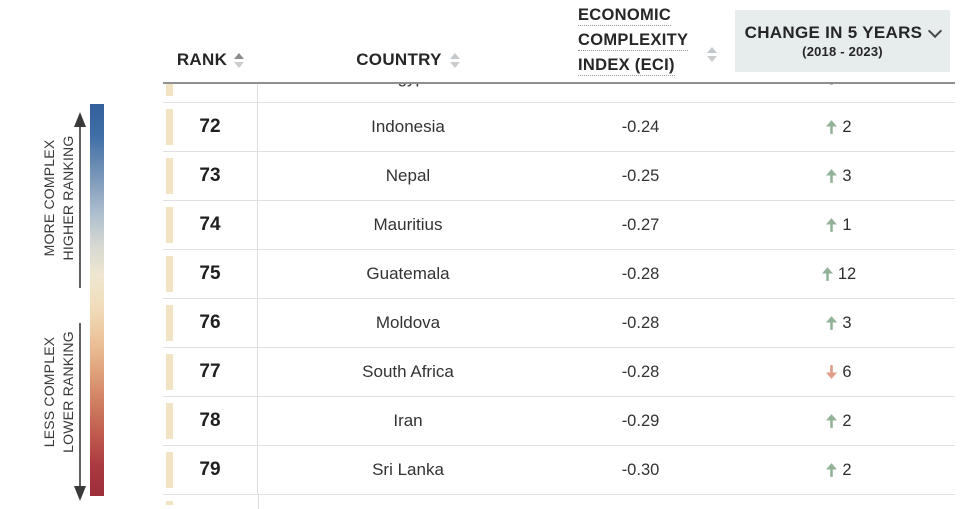  What do you see at coordinates (833, 32) in the screenshot?
I see `change-header-label: CHANGE IN 5 YEARS` at bounding box center [833, 32].